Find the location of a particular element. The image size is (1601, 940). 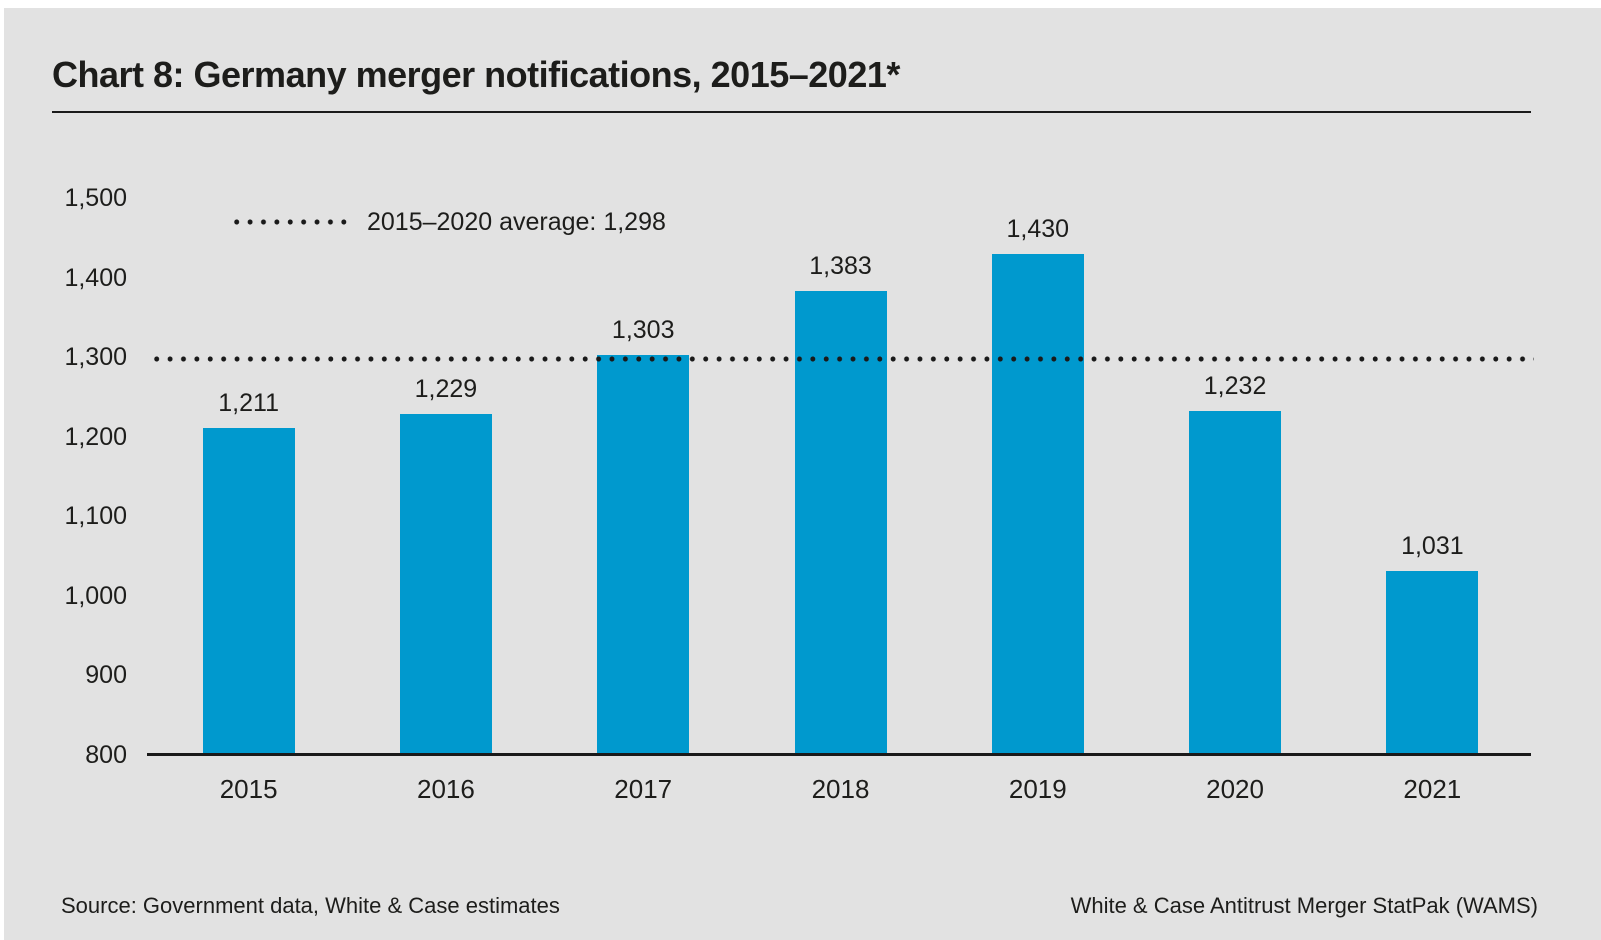

bar-value-label: 1,303 is located at coordinates (643, 329).